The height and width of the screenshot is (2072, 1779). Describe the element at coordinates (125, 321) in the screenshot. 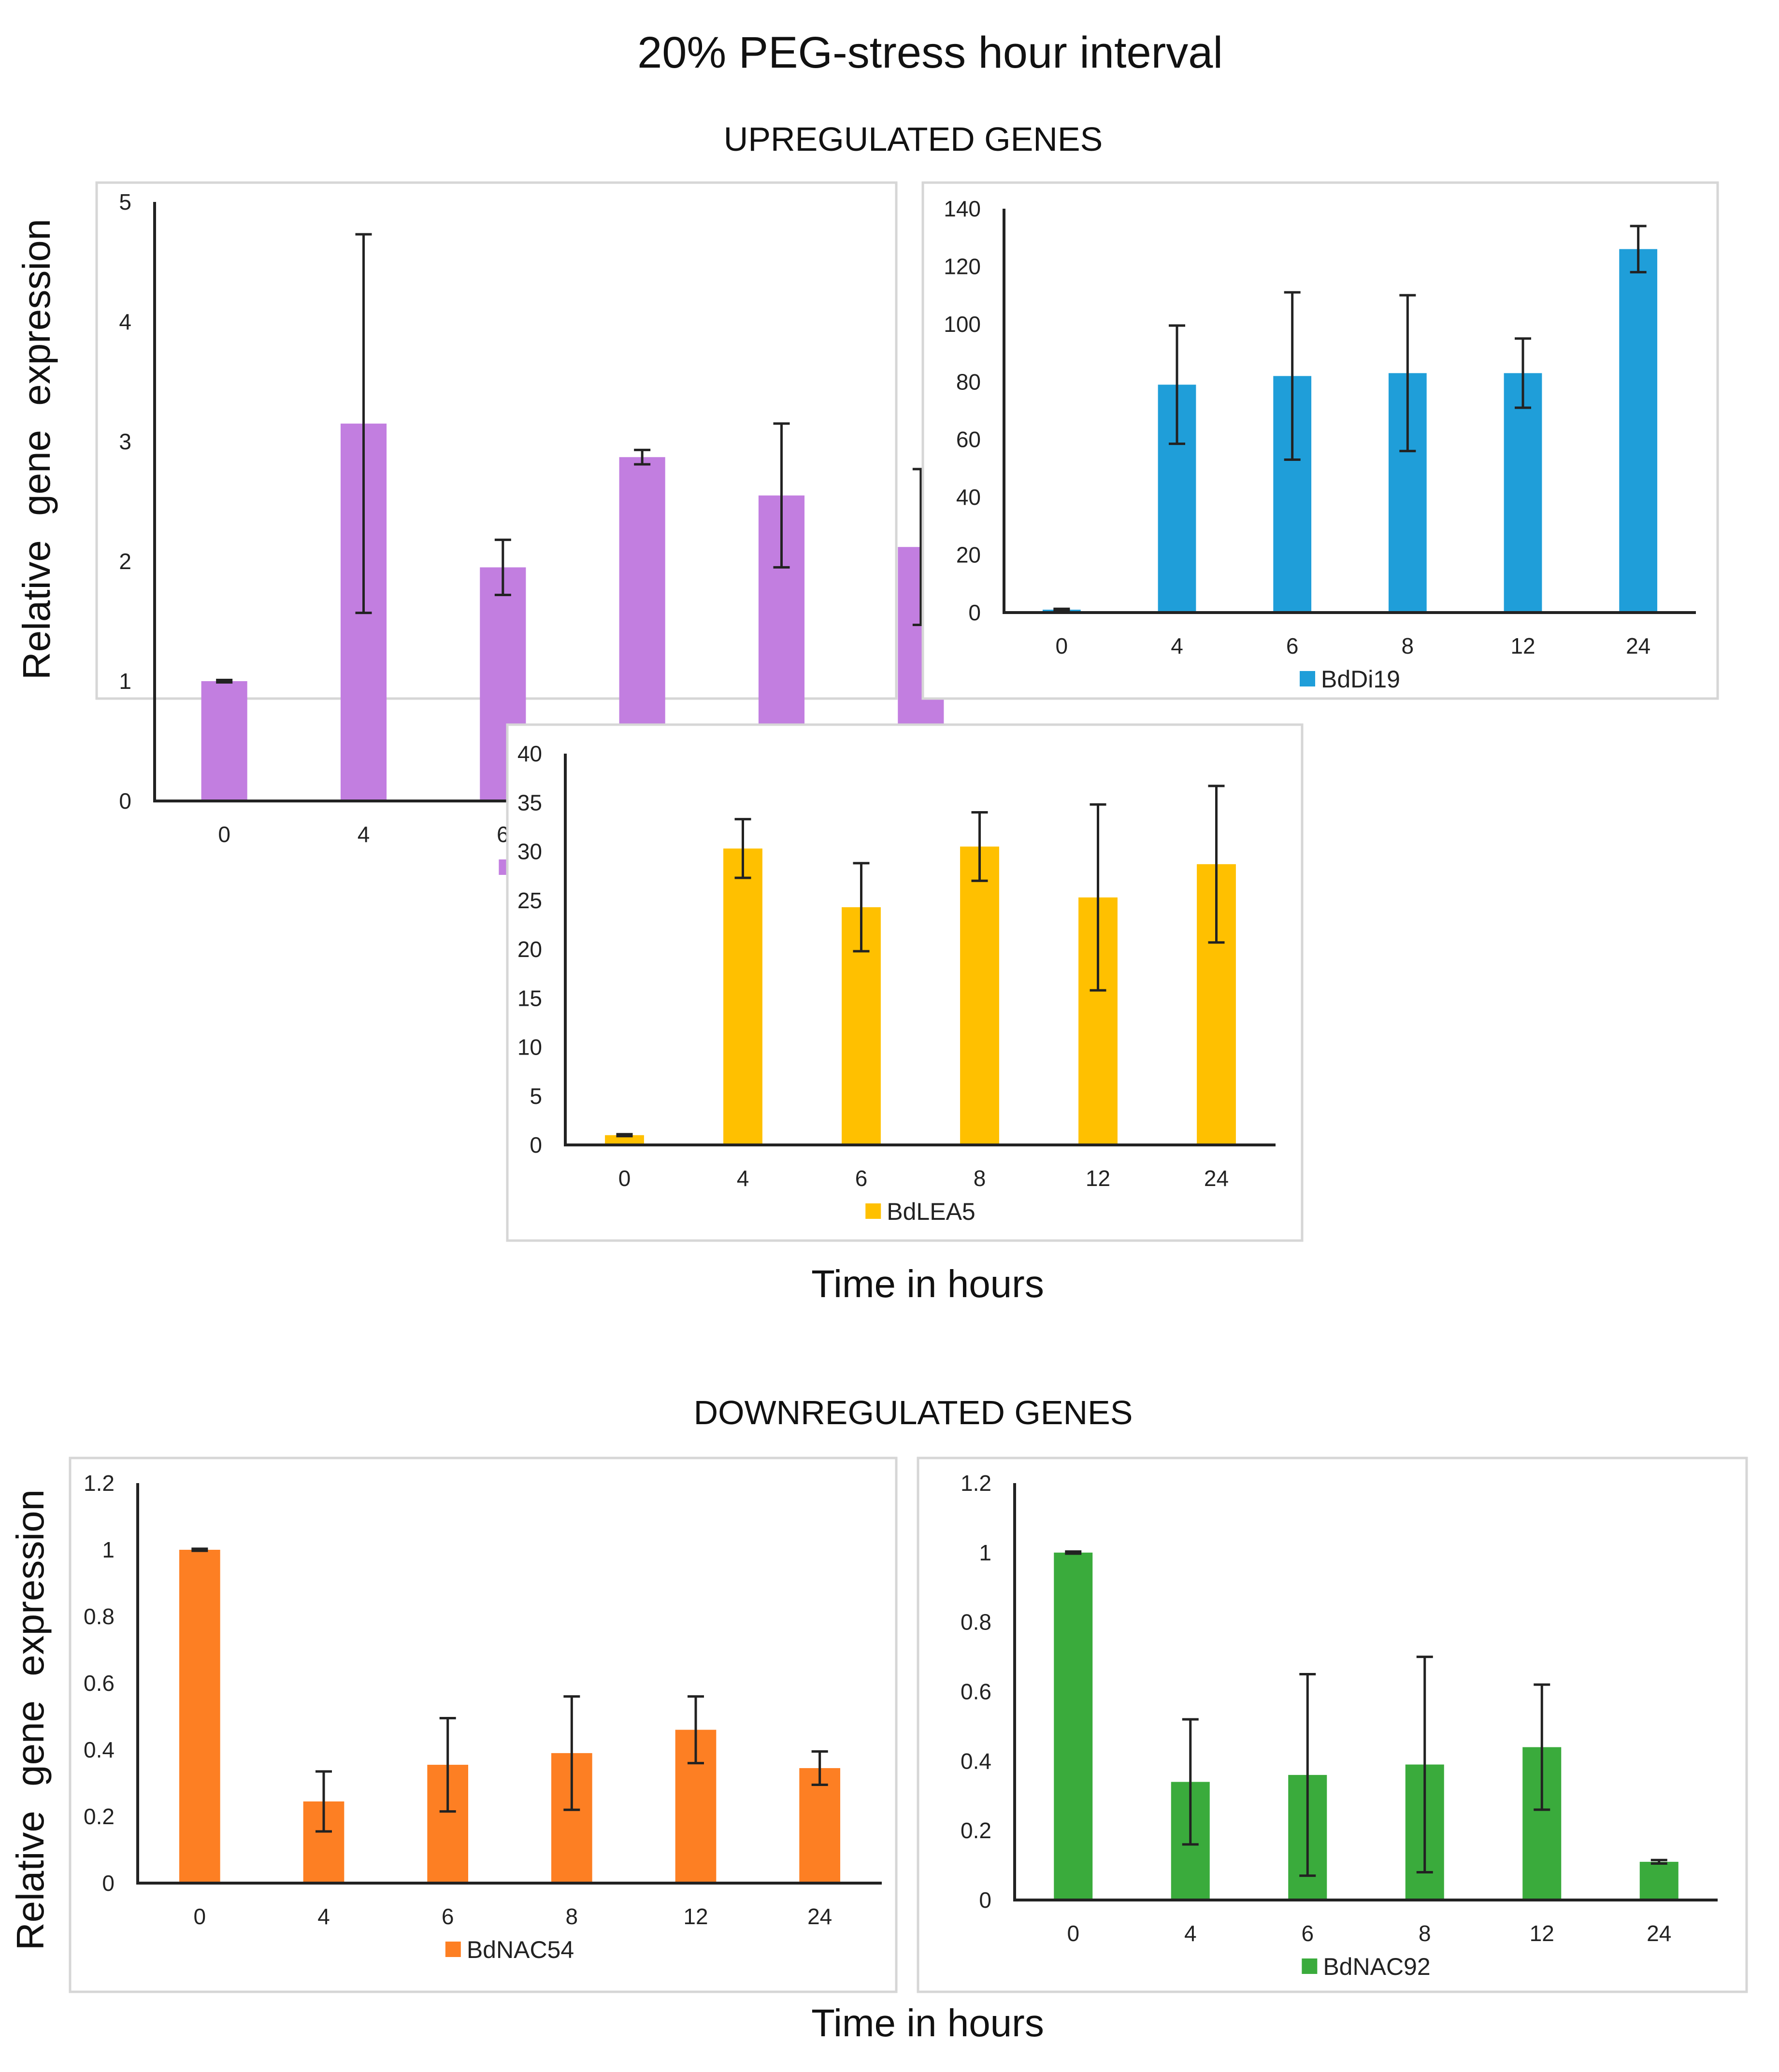

I see `y-tick-label: 4` at that location.